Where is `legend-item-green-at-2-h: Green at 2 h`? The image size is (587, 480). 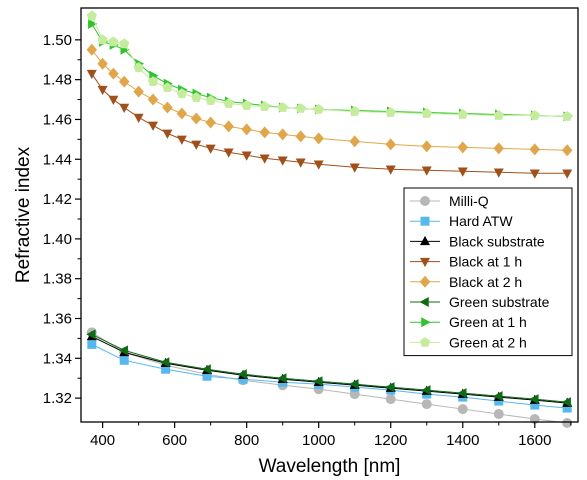 legend-item-green-at-2-h: Green at 2 h is located at coordinates (468, 342).